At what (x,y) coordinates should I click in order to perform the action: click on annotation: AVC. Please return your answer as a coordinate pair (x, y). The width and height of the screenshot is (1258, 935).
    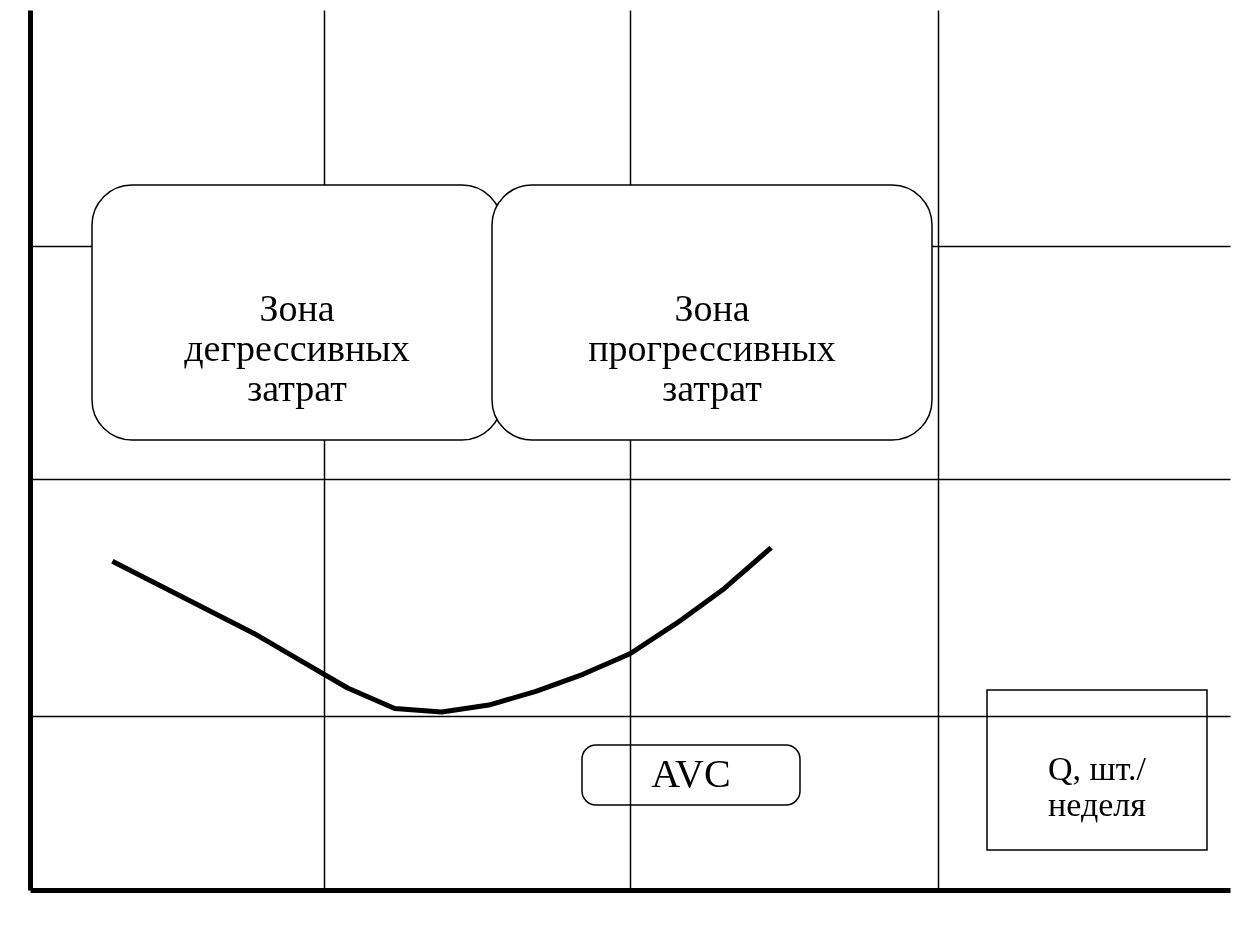
    Looking at the image, I should click on (691, 773).